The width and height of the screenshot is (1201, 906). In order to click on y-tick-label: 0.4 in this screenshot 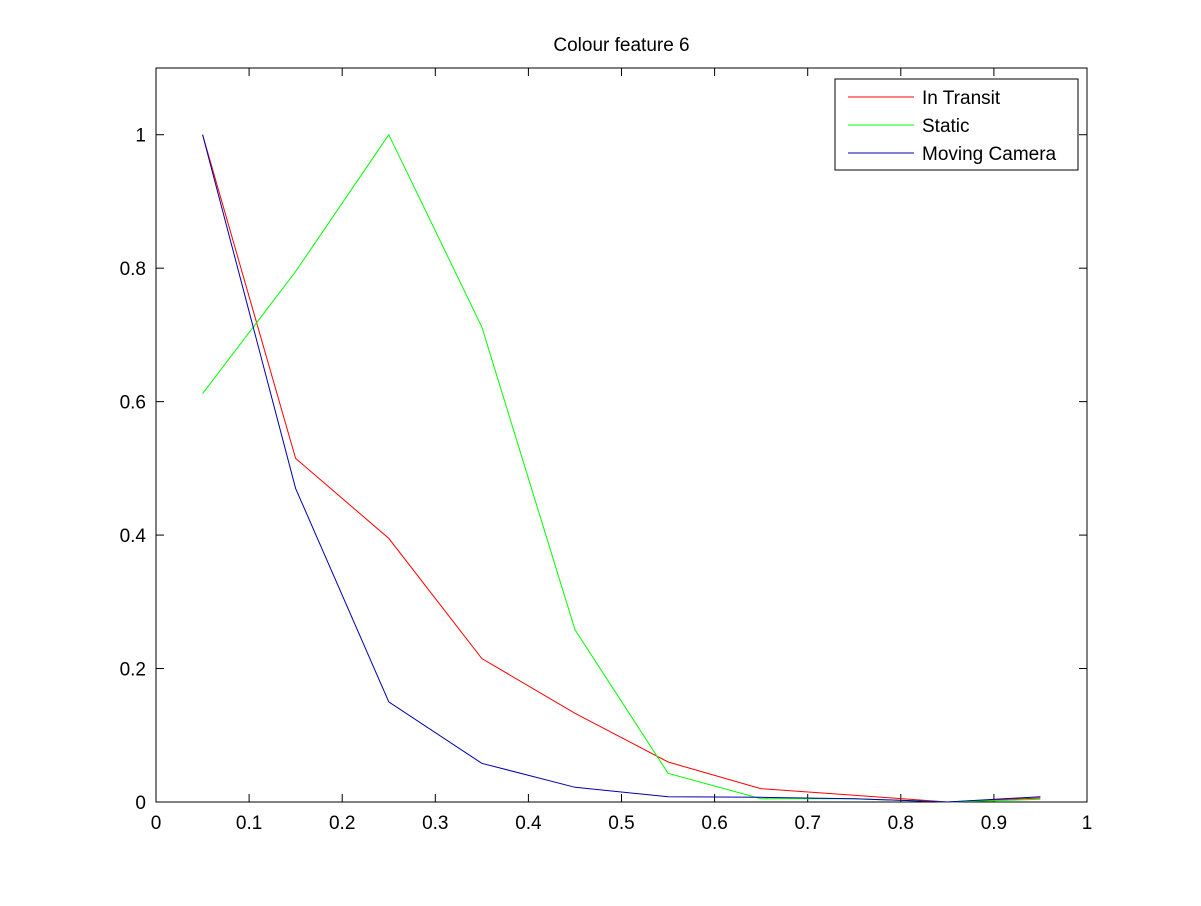, I will do `click(133, 536)`.